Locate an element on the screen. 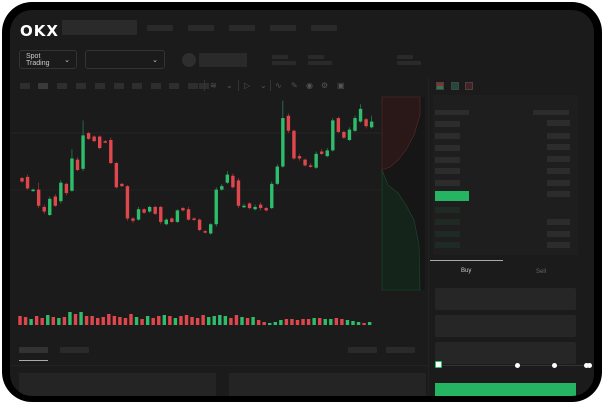 This screenshot has width=603, height=405. ruler-icon: ✎ is located at coordinates (294, 85).